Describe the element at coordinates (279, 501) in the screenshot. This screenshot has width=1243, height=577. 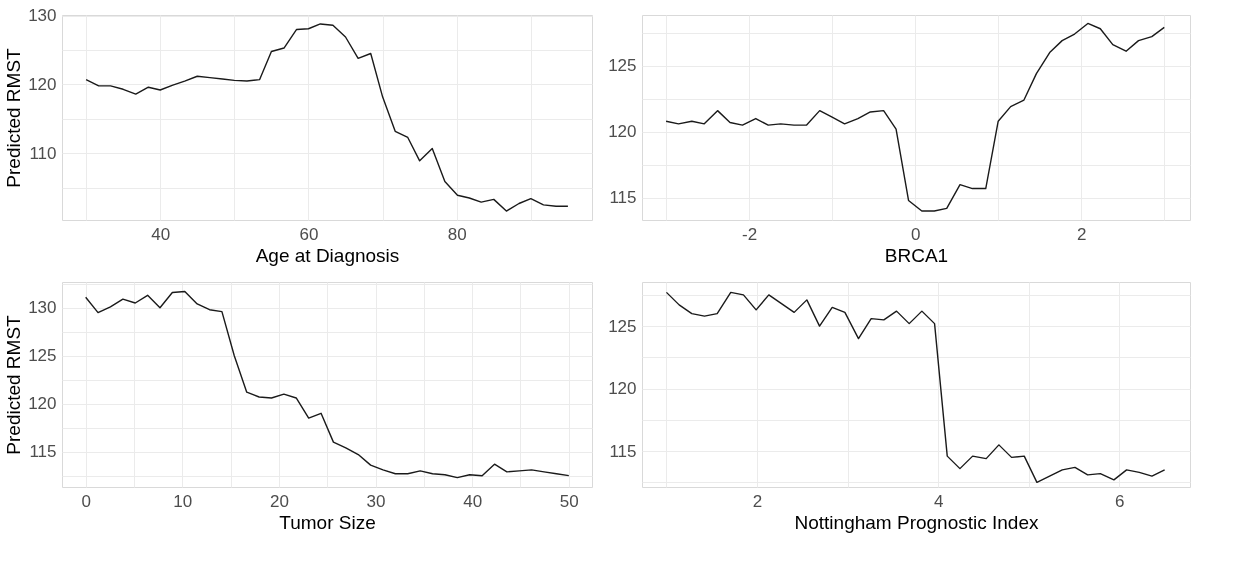
I see `x-tick-label: 20` at that location.